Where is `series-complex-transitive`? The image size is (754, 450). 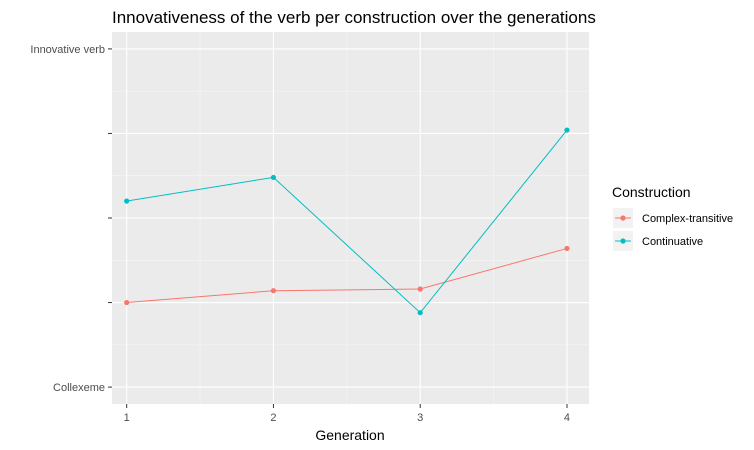
series-complex-transitive is located at coordinates (347, 275).